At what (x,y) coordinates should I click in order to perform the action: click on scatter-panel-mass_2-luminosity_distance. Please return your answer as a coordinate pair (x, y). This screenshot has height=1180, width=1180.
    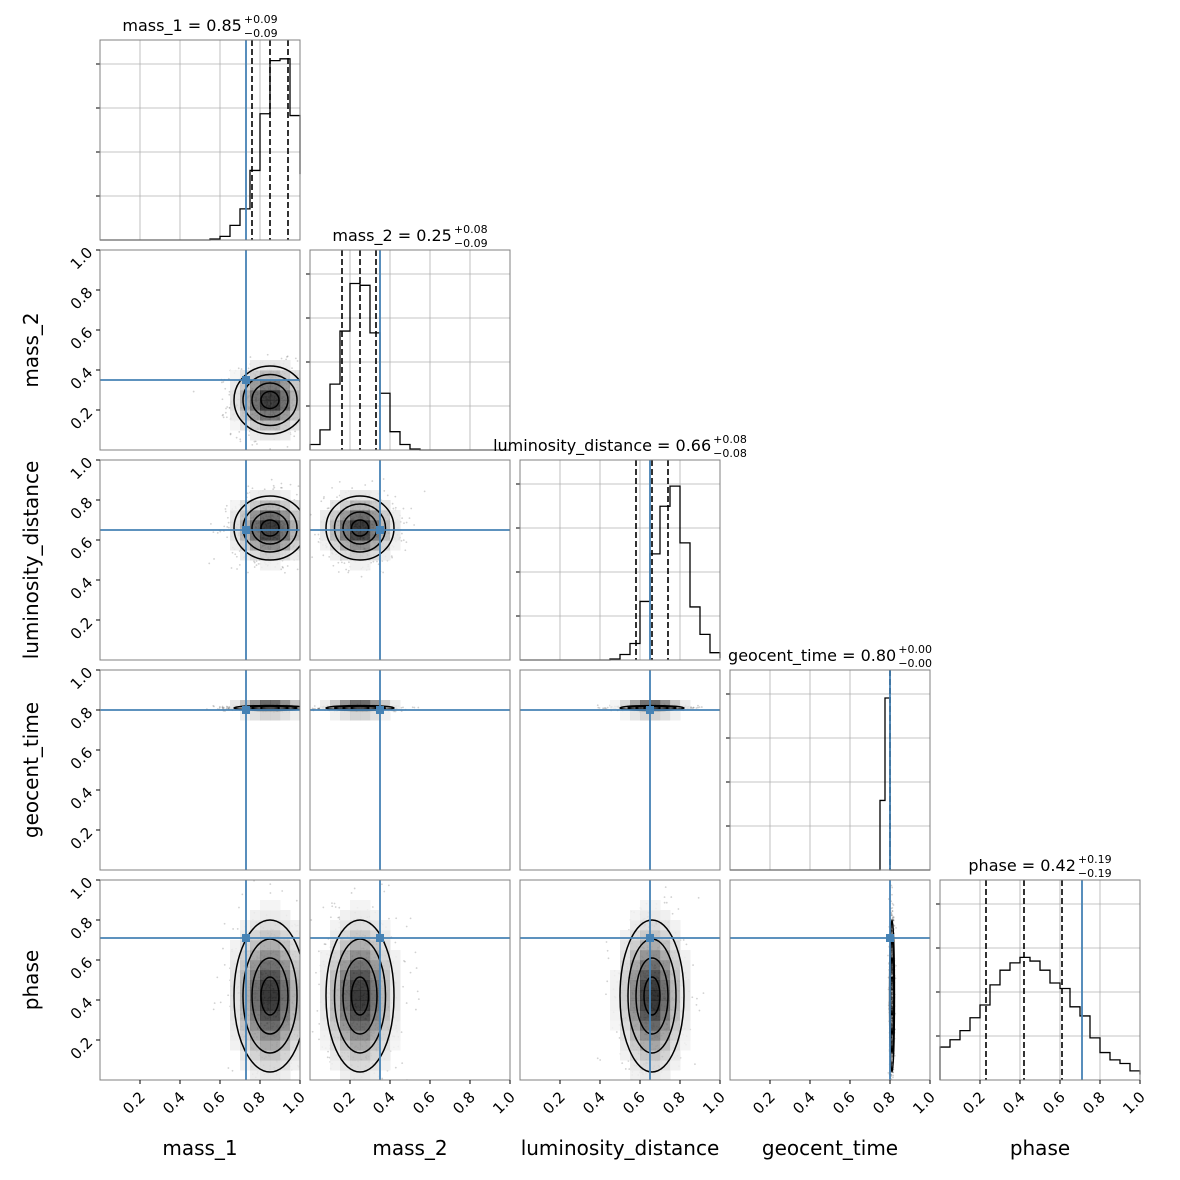
    Looking at the image, I should click on (406, 560).